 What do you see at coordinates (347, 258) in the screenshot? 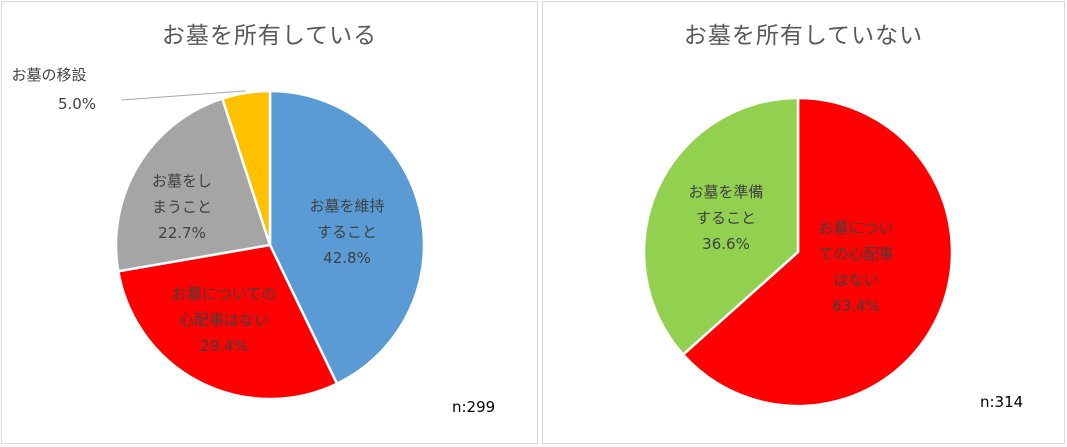
I see `slice-percent: 42.8%` at bounding box center [347, 258].